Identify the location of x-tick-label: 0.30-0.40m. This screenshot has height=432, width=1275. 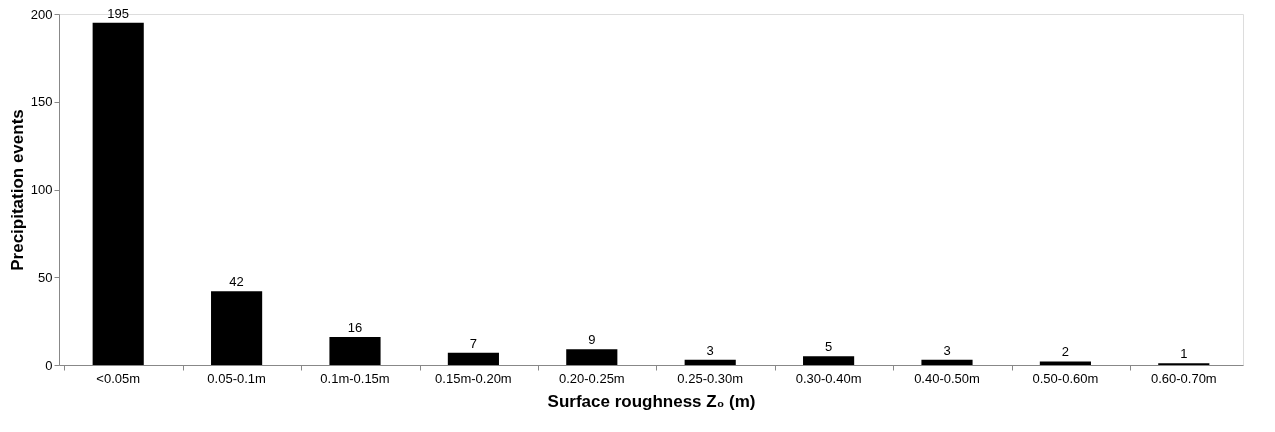
(828, 378).